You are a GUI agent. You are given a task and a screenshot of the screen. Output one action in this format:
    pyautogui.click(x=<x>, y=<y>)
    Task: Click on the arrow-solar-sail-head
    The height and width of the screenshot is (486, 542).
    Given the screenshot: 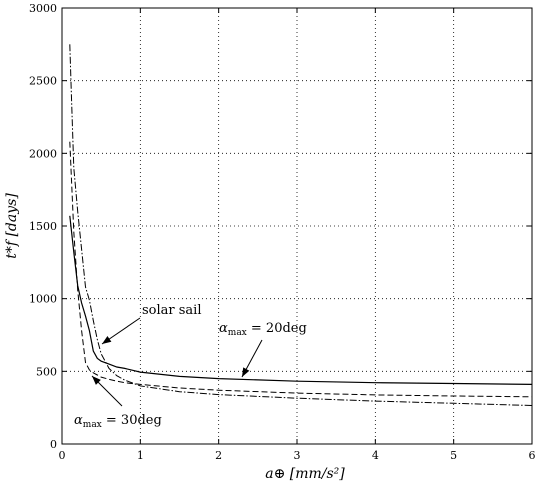 What is the action you would take?
    pyautogui.click(x=107, y=340)
    